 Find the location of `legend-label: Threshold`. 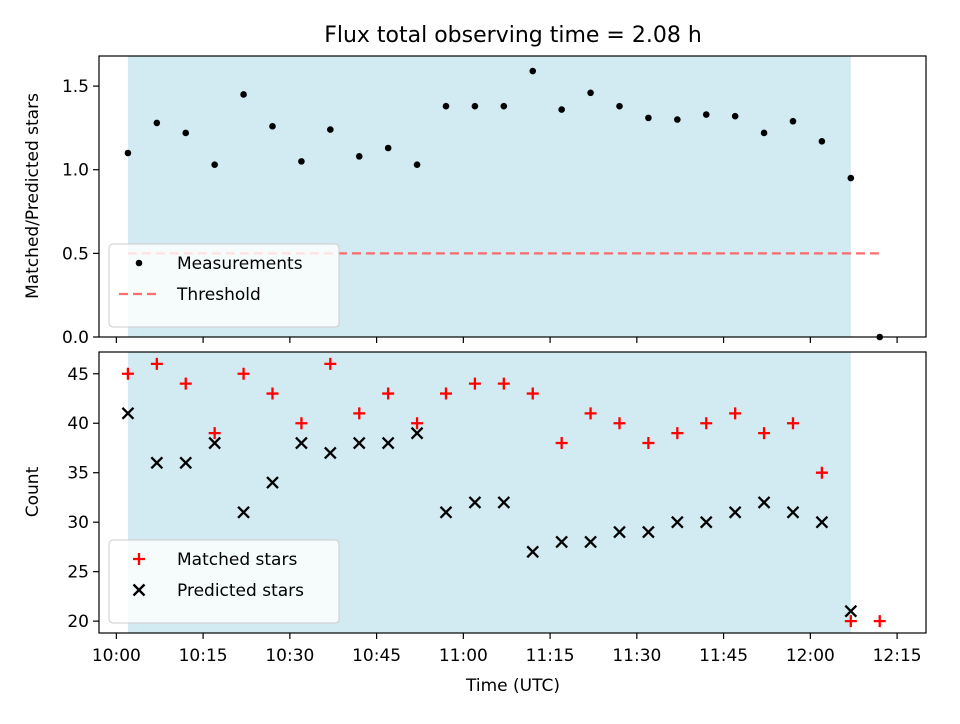

legend-label: Threshold is located at coordinates (218, 295).